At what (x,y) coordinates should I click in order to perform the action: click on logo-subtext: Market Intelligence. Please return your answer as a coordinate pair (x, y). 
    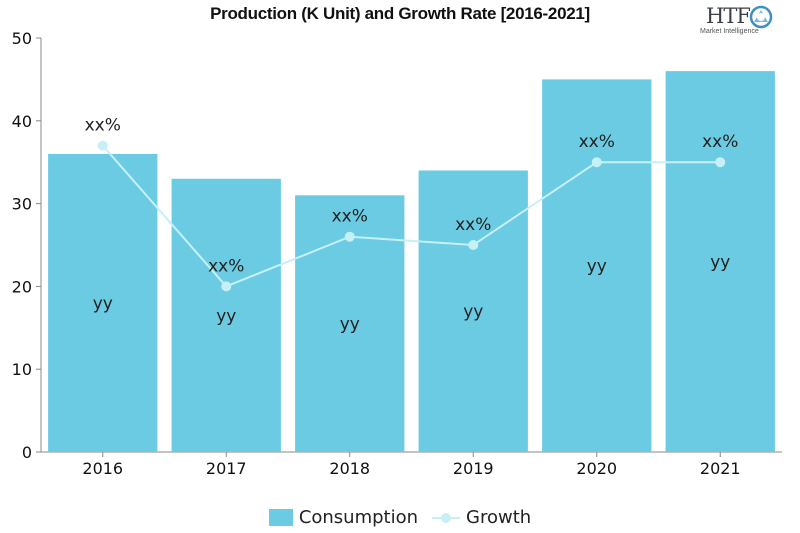
    Looking at the image, I should click on (729, 31).